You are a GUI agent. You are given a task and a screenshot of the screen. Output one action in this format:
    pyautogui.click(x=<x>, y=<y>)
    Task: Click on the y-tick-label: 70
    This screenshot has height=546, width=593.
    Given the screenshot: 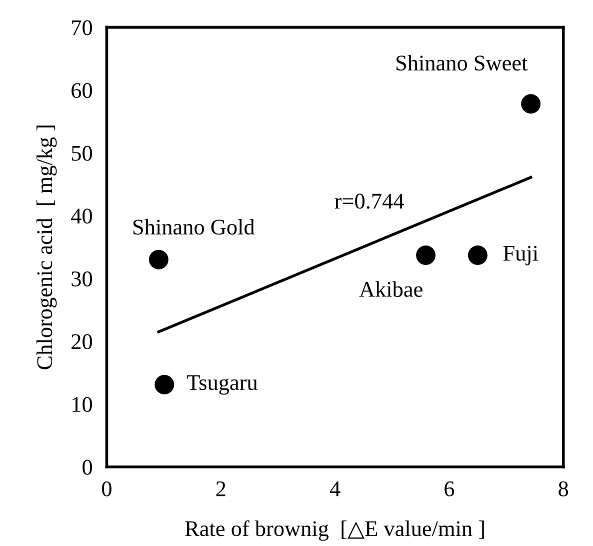 What is the action you would take?
    pyautogui.click(x=82, y=28)
    